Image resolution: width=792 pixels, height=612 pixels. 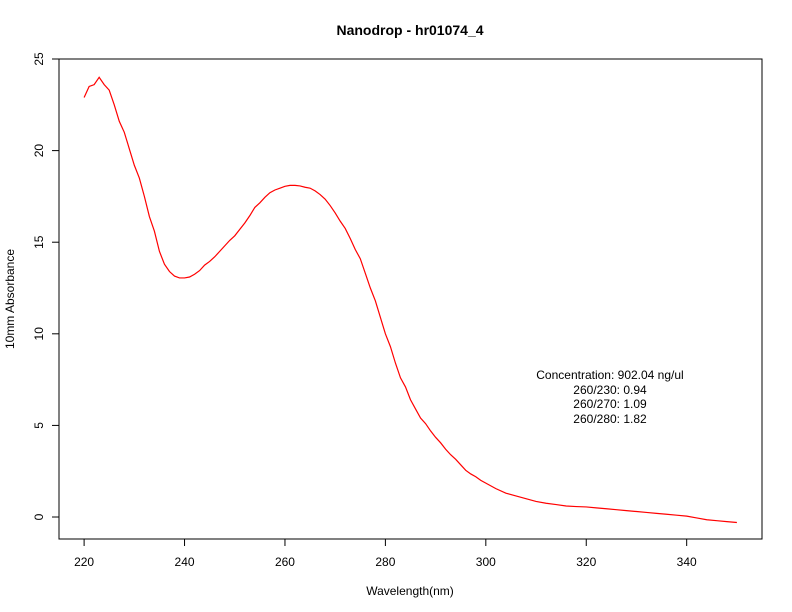 What do you see at coordinates (687, 562) in the screenshot?
I see `x-tick-label: 340` at bounding box center [687, 562].